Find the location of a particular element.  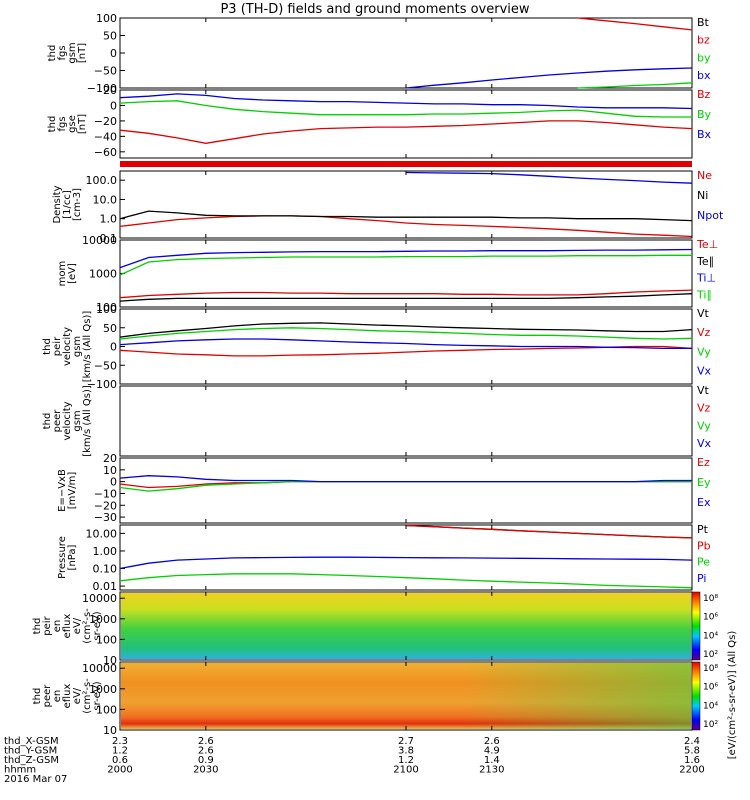

colorbar is located at coordinates (696, 626).